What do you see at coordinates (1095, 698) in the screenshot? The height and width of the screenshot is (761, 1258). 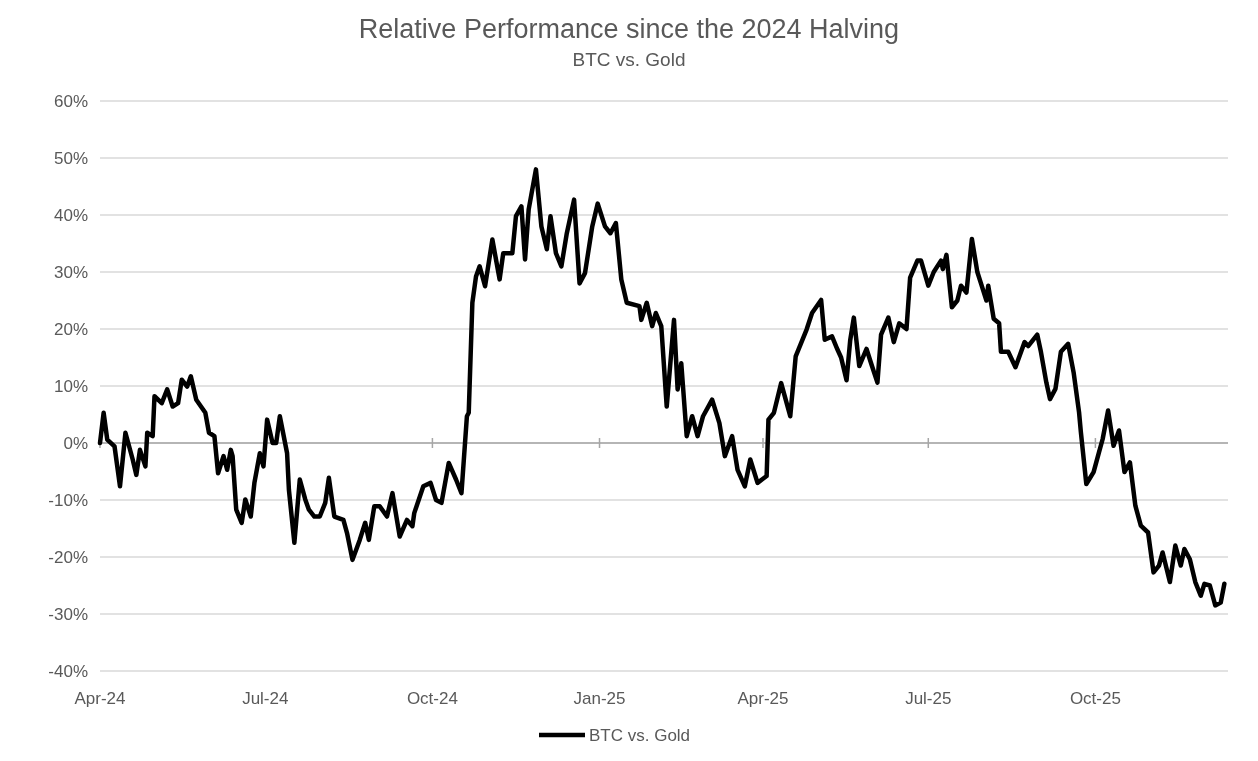 I see `x-tick-label: Oct-25` at bounding box center [1095, 698].